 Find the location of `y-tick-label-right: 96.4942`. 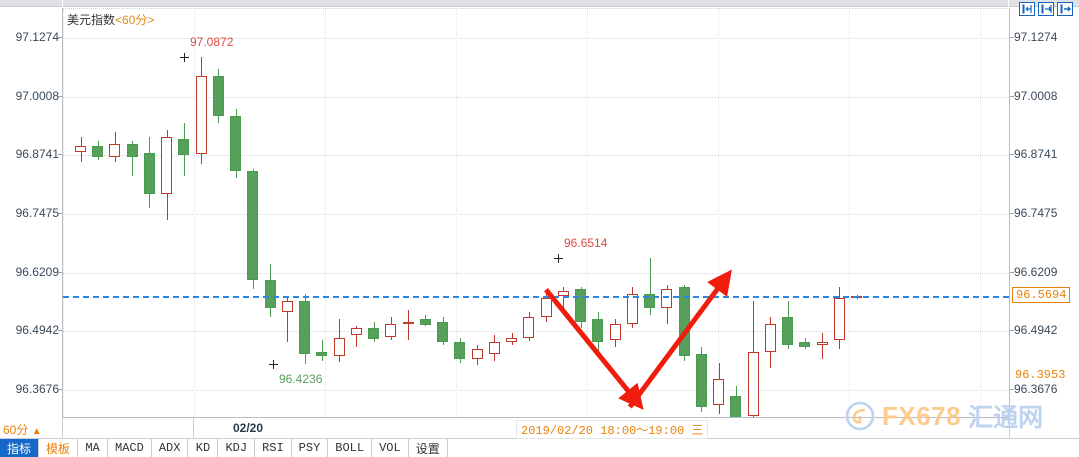

y-tick-label-right: 96.4942 is located at coordinates (1036, 330).